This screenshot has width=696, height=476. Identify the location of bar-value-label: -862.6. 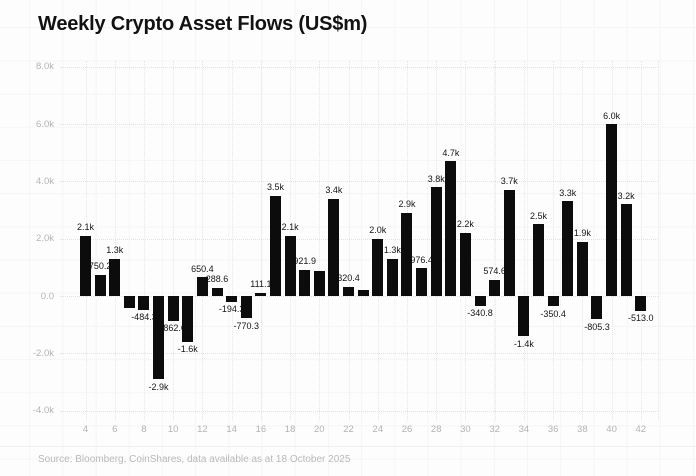
(173, 328).